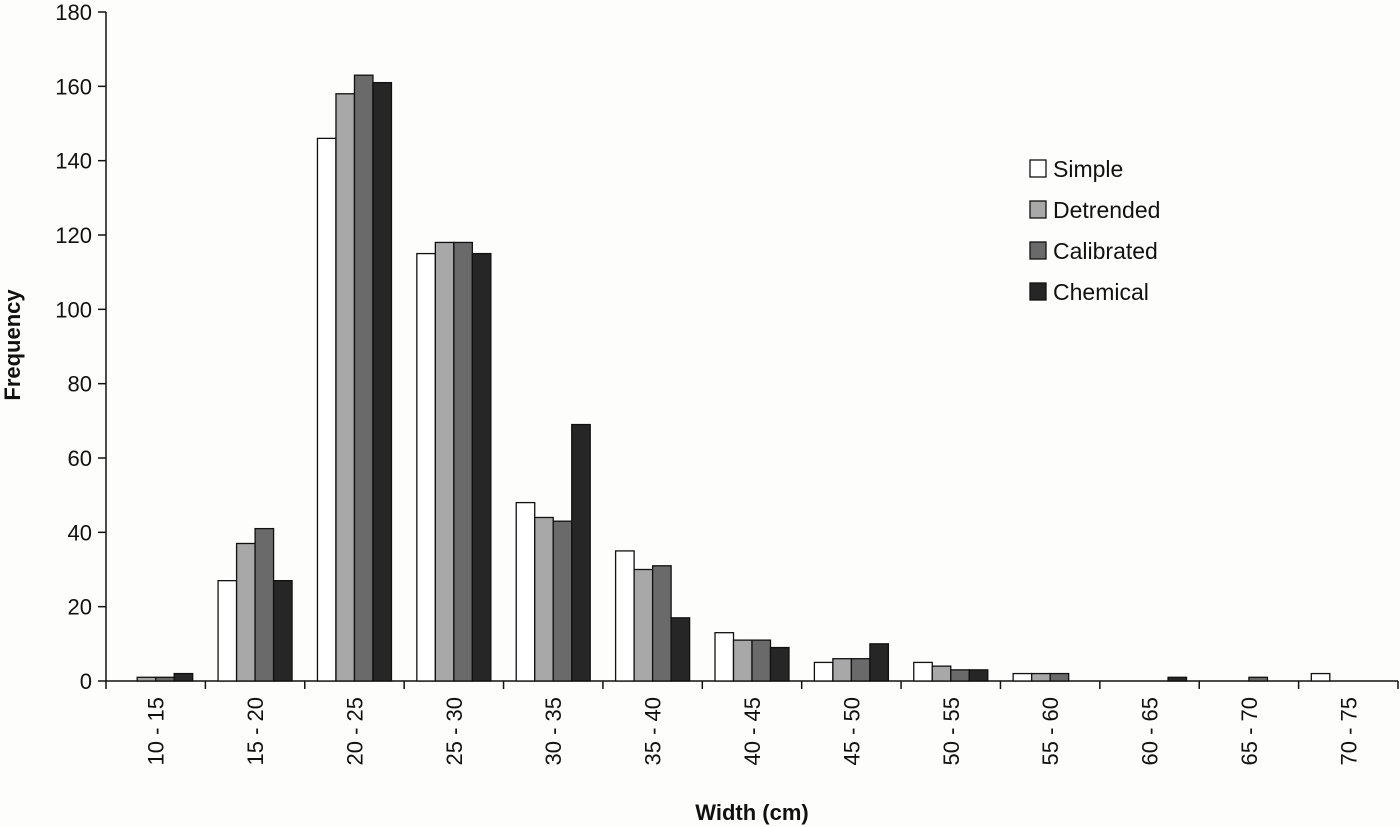 The height and width of the screenshot is (827, 1400). I want to click on legend-swatch-chemical, so click(1038, 291).